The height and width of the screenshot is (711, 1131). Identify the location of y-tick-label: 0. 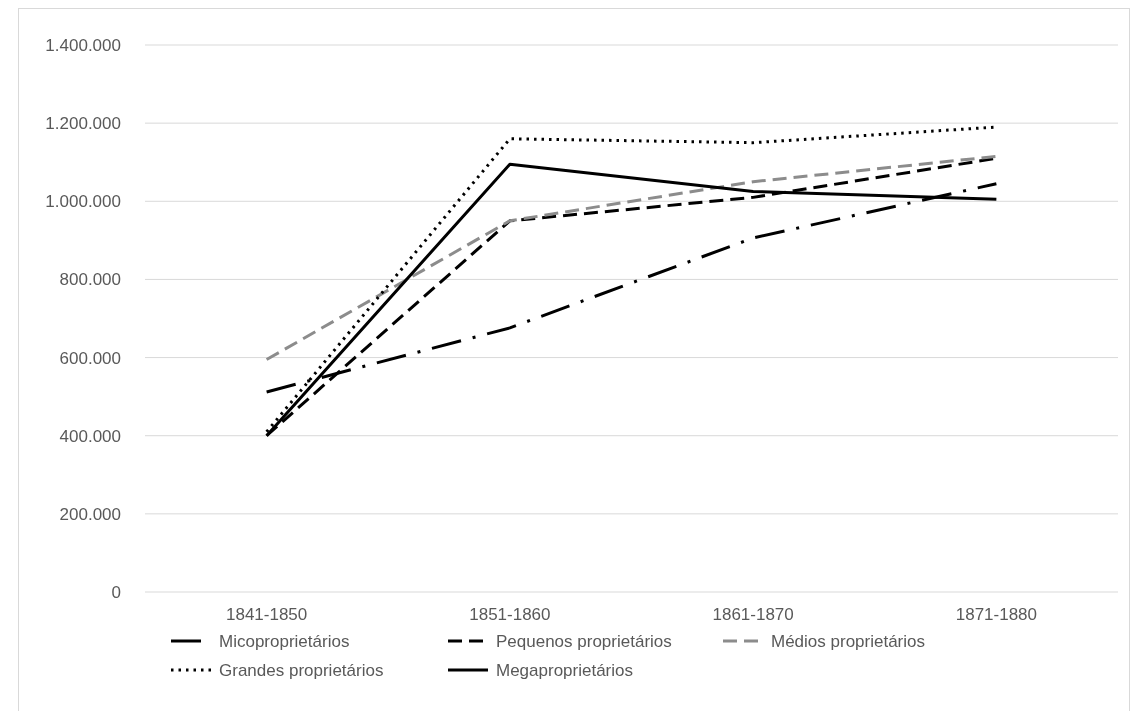
(116, 592).